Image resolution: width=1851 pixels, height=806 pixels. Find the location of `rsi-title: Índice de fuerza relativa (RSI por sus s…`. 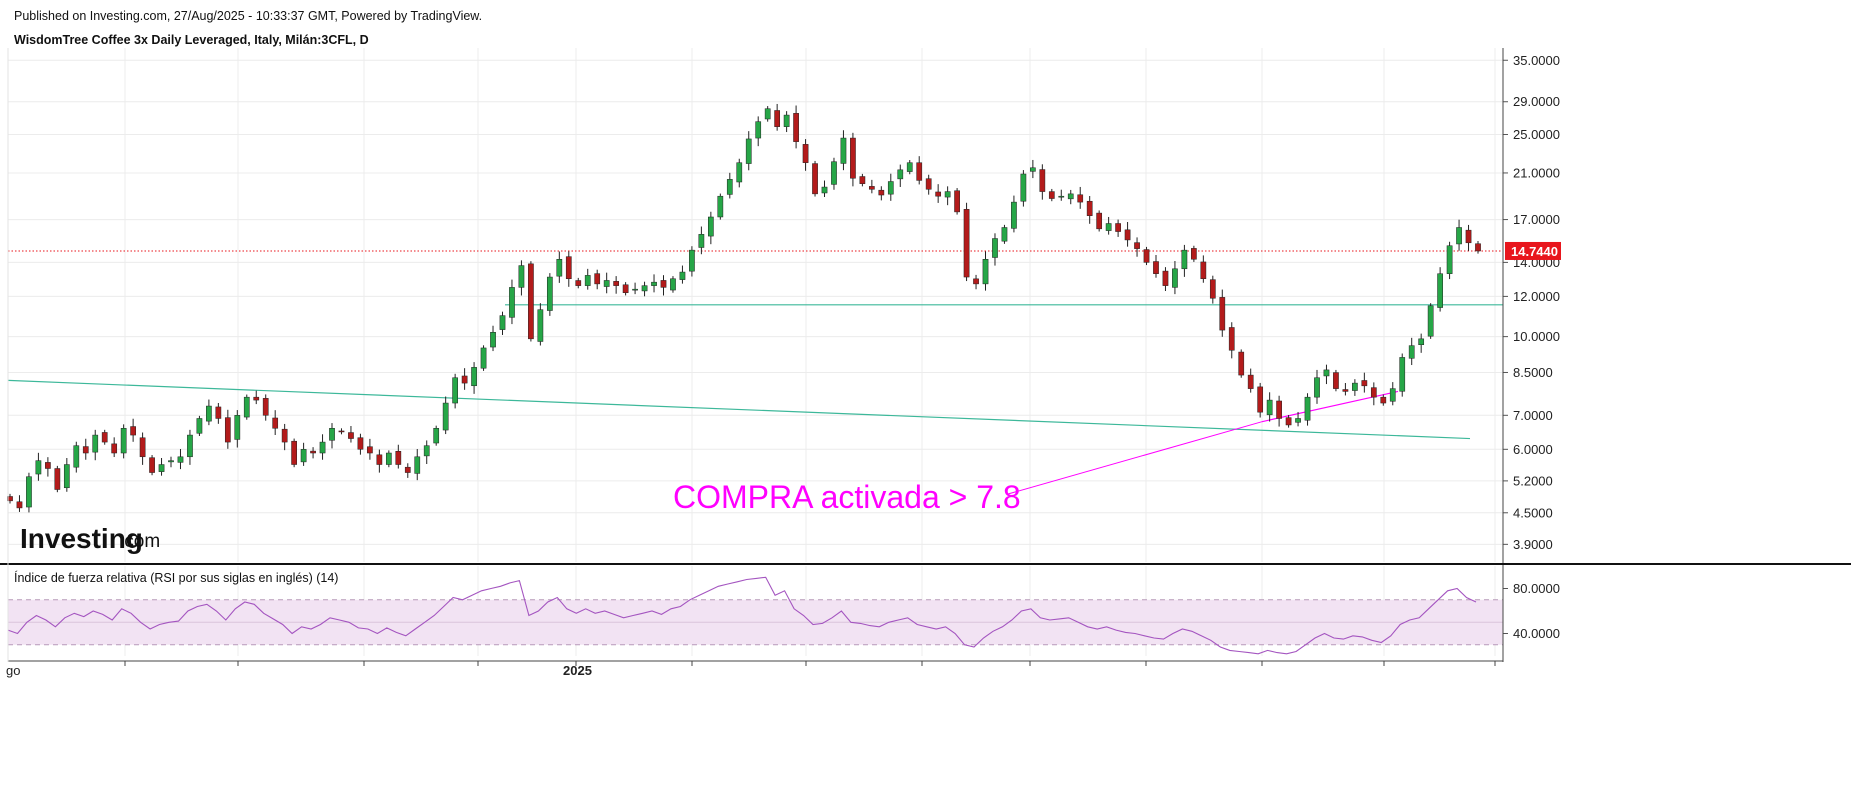

rsi-title: Índice de fuerza relativa (RSI por sus s… is located at coordinates (176, 577).